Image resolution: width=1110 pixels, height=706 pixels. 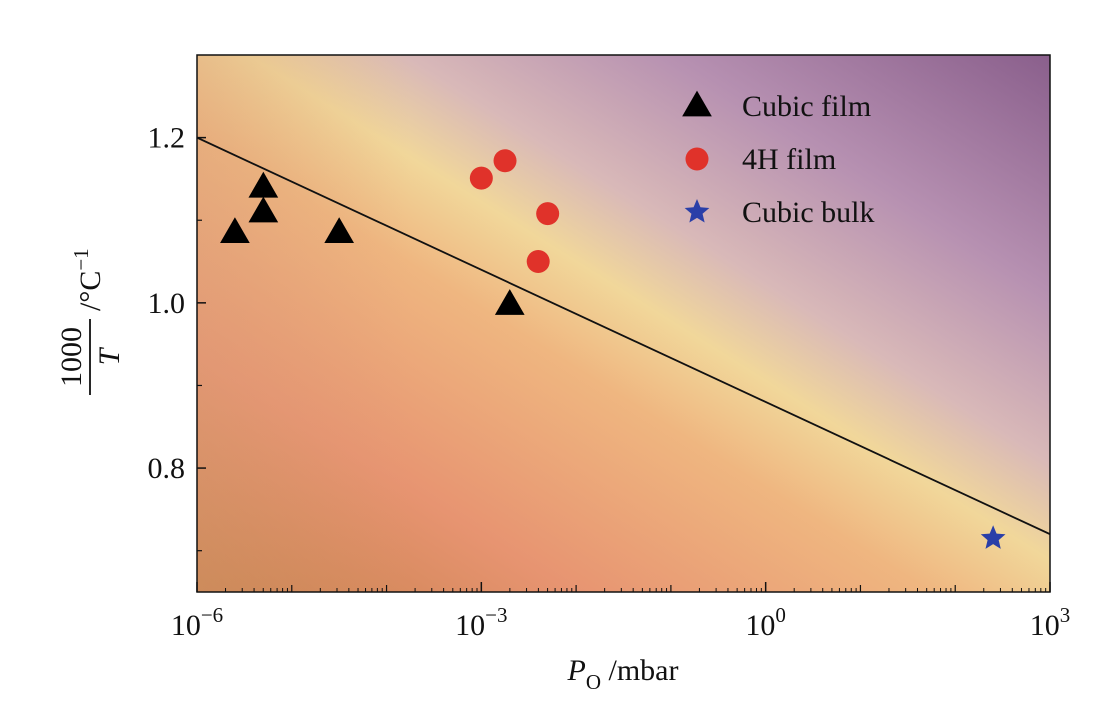 What do you see at coordinates (167, 138) in the screenshot?
I see `y-tick-label: 1.2` at bounding box center [167, 138].